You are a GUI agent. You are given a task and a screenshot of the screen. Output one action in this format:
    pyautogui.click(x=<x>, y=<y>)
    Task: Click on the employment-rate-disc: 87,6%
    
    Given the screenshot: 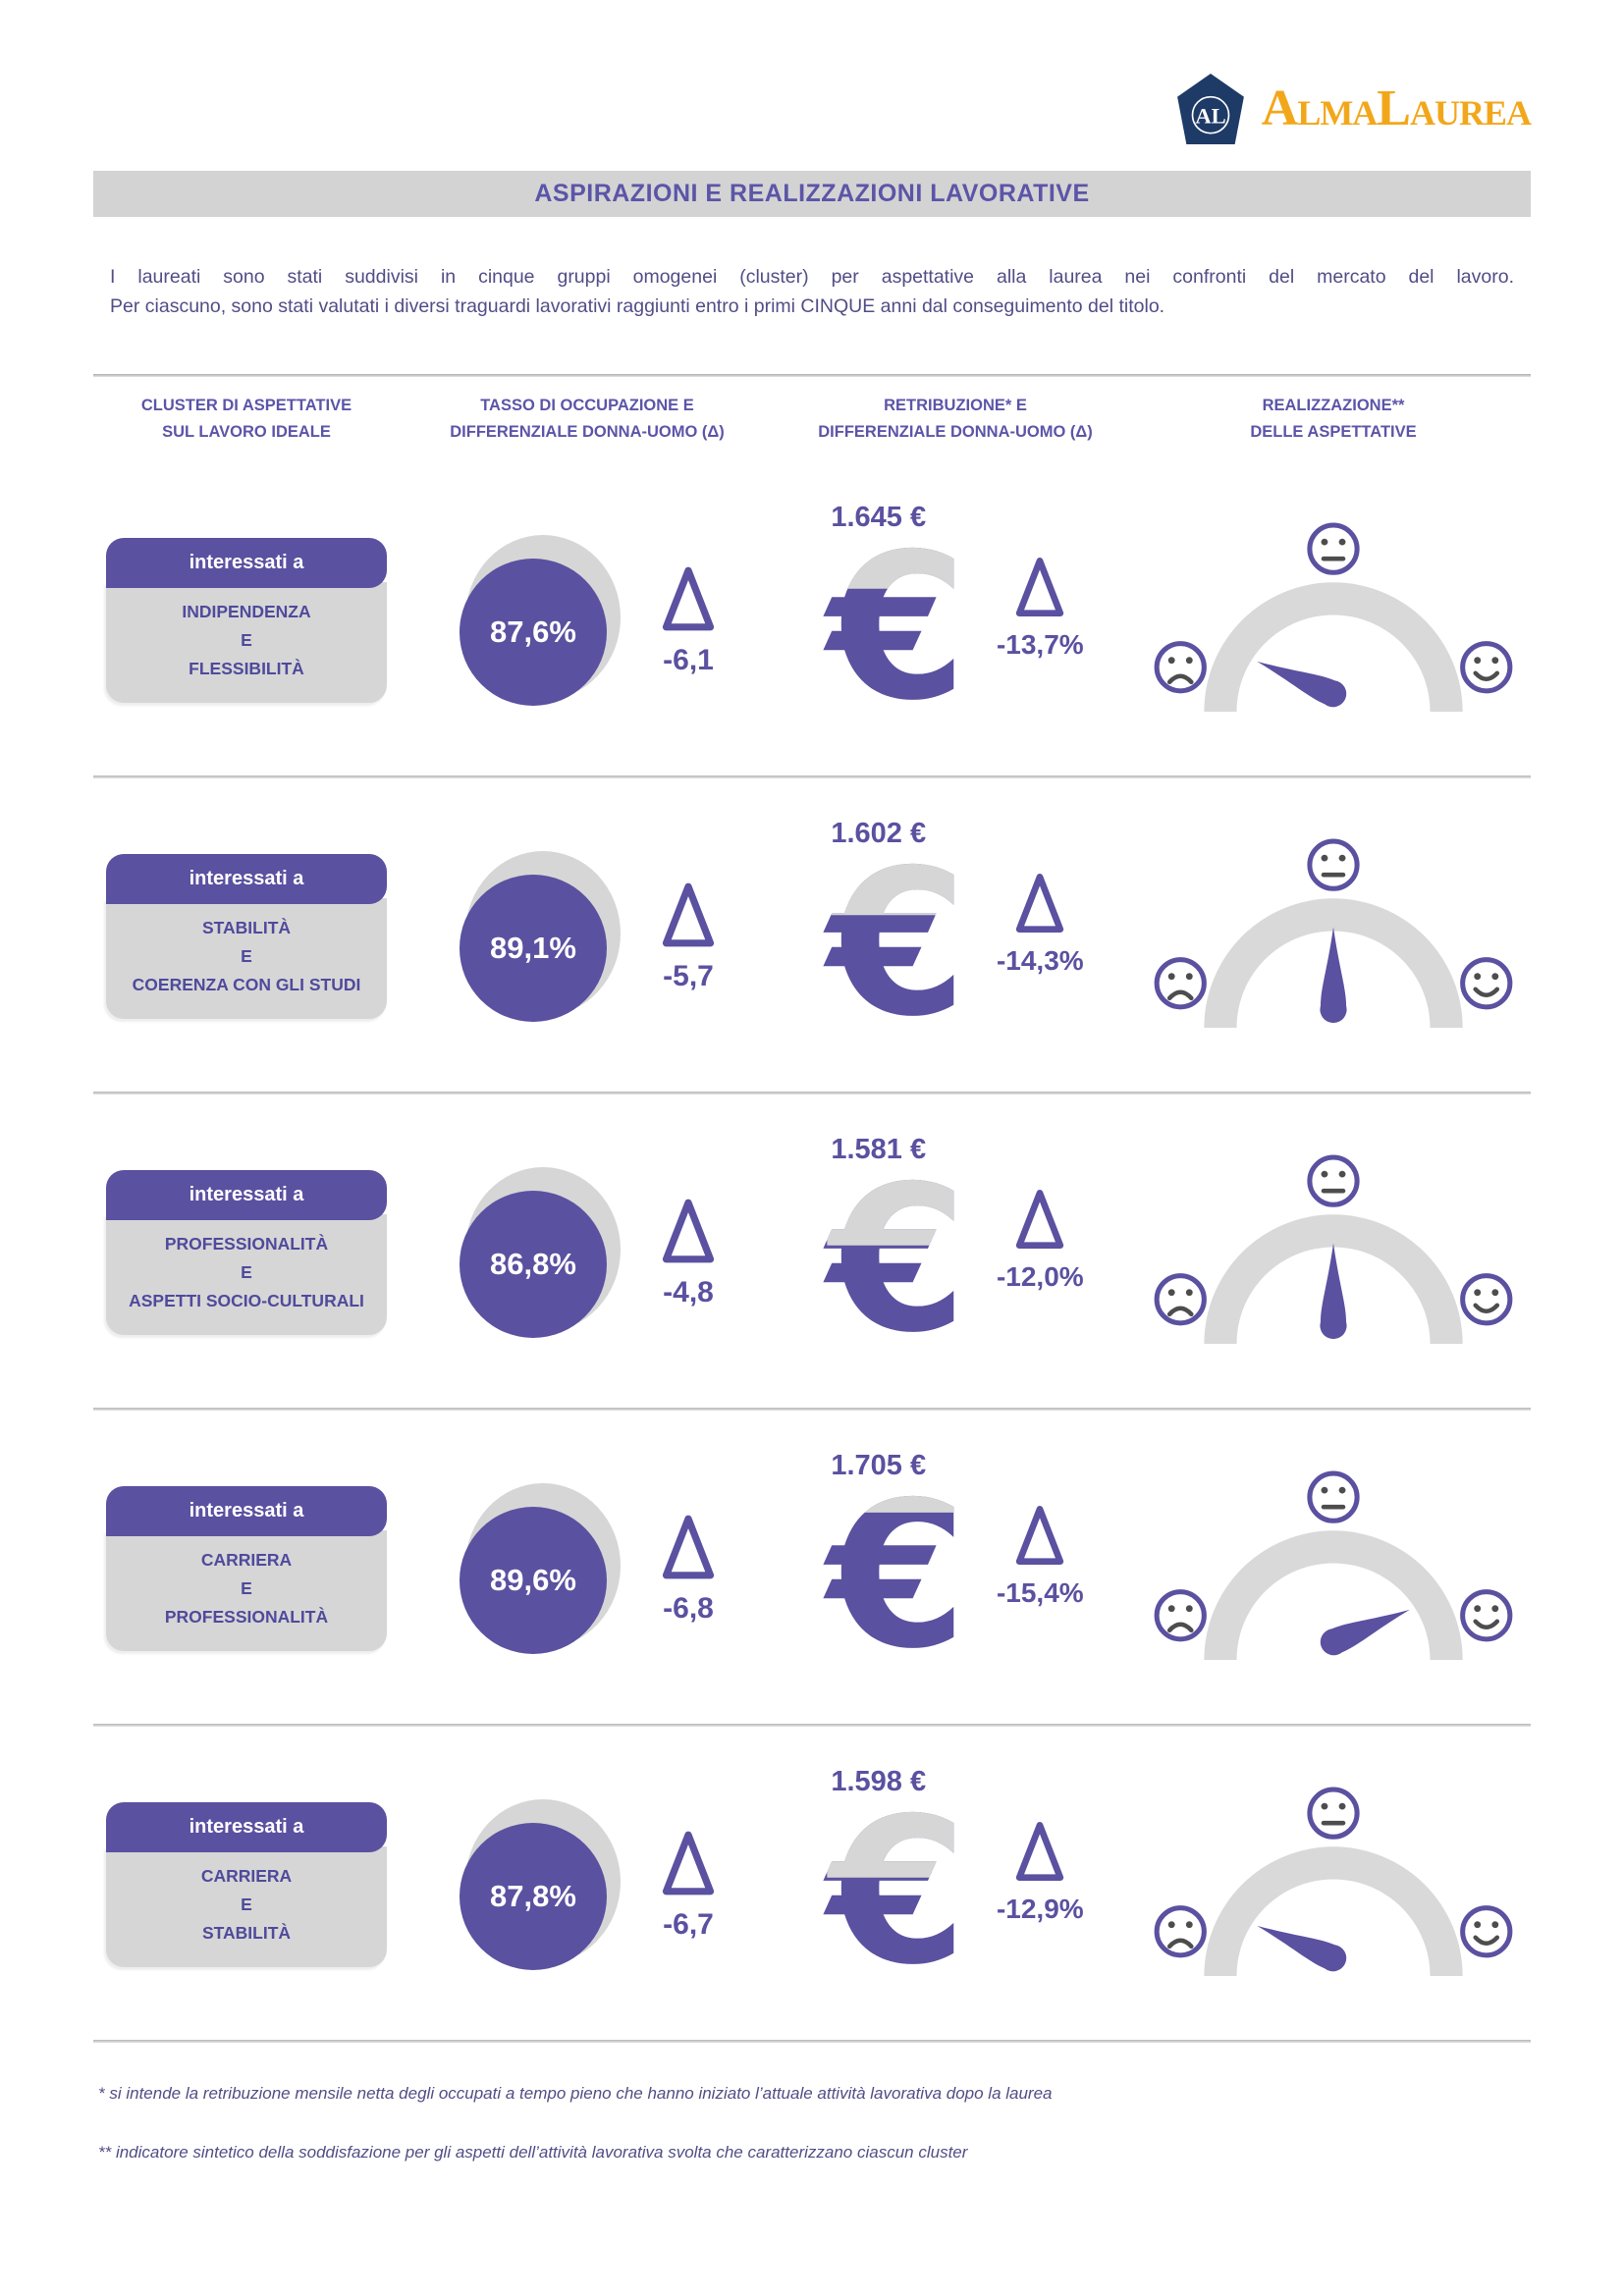 What is the action you would take?
    pyautogui.click(x=533, y=633)
    